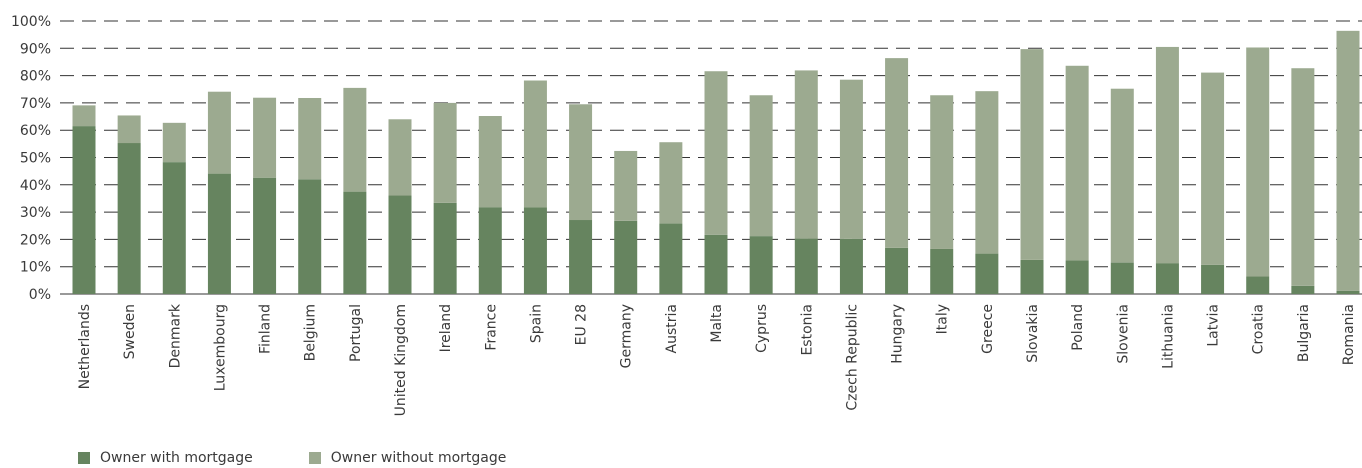  Describe the element at coordinates (536, 323) in the screenshot. I see `x-category-label: Spain` at that location.